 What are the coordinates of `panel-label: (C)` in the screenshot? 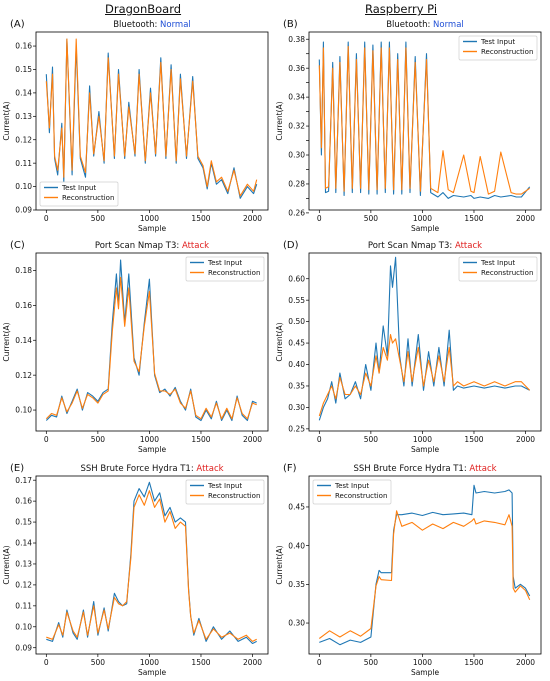 It's located at (17, 245).